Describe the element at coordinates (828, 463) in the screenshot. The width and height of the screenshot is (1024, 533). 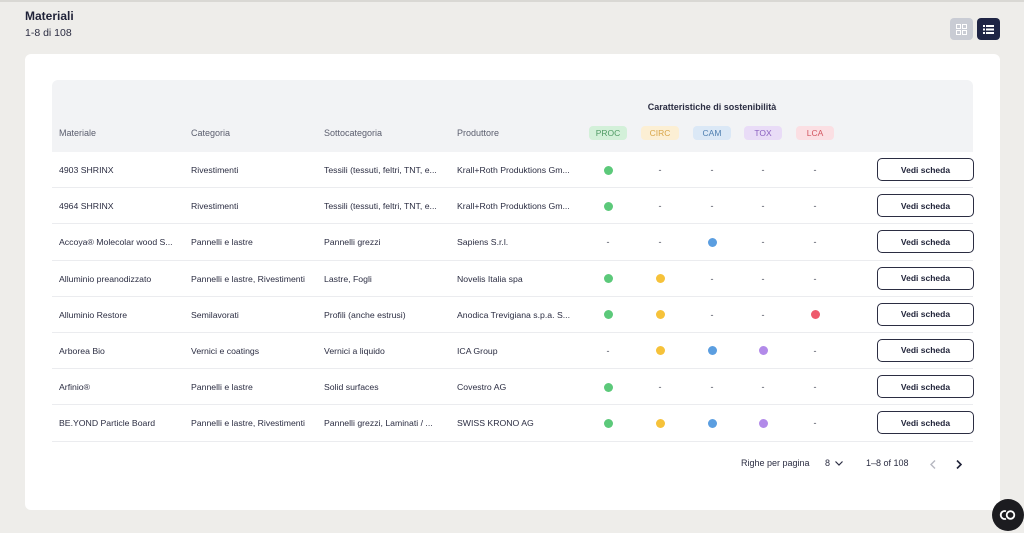
I see `rows-per-page-value: 8` at that location.